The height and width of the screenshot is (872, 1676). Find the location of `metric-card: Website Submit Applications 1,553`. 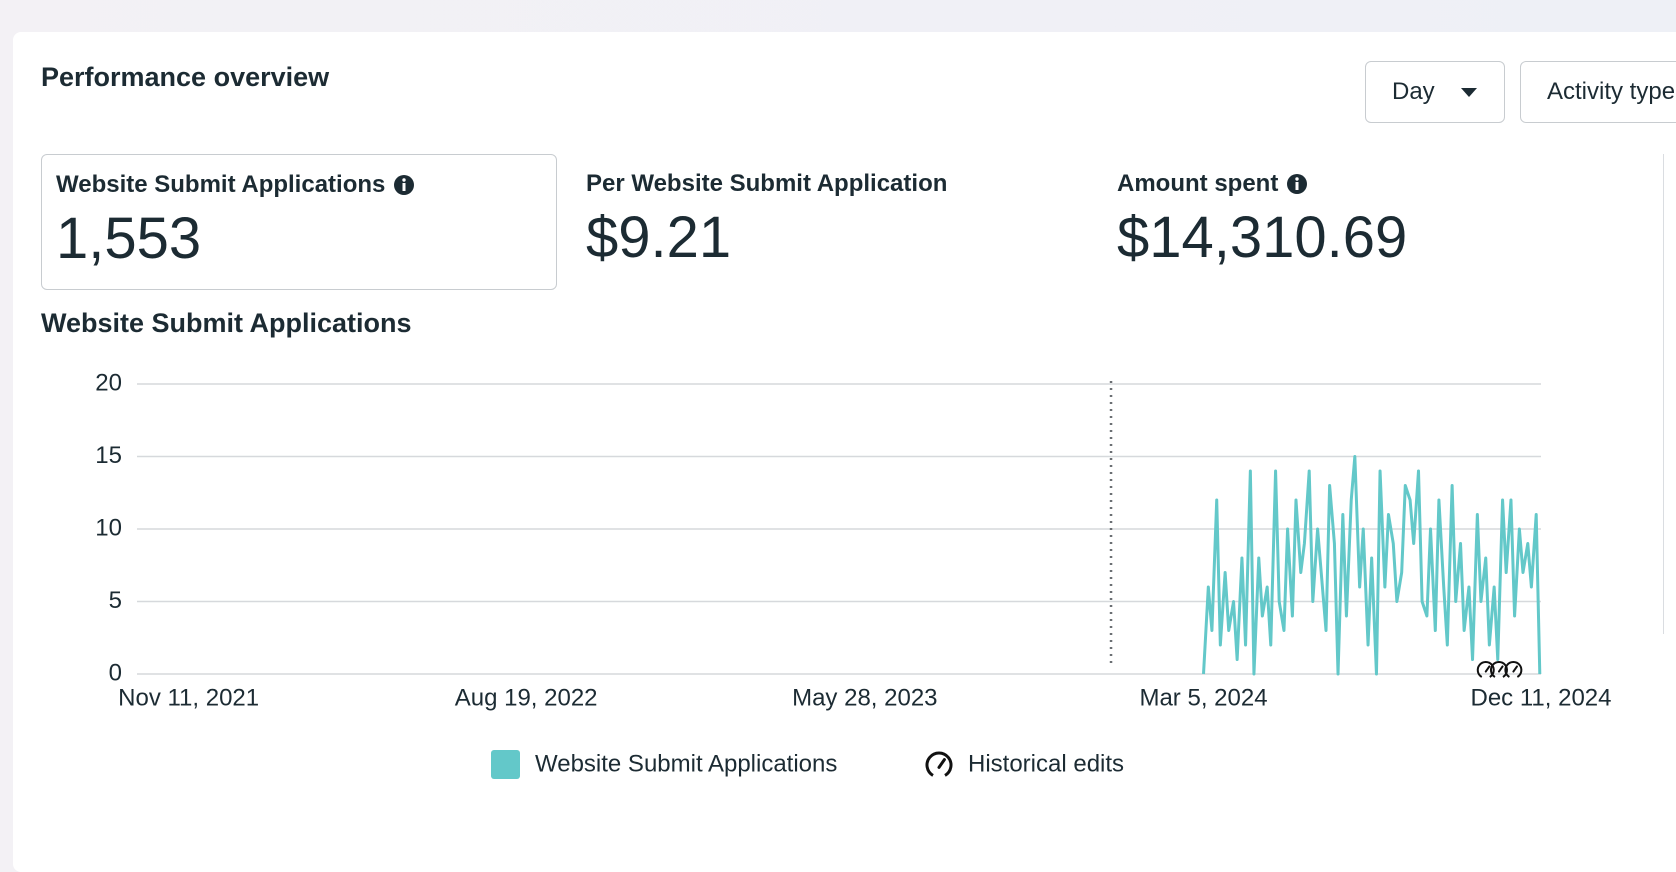

metric-card: Website Submit Applications 1,553 is located at coordinates (299, 222).